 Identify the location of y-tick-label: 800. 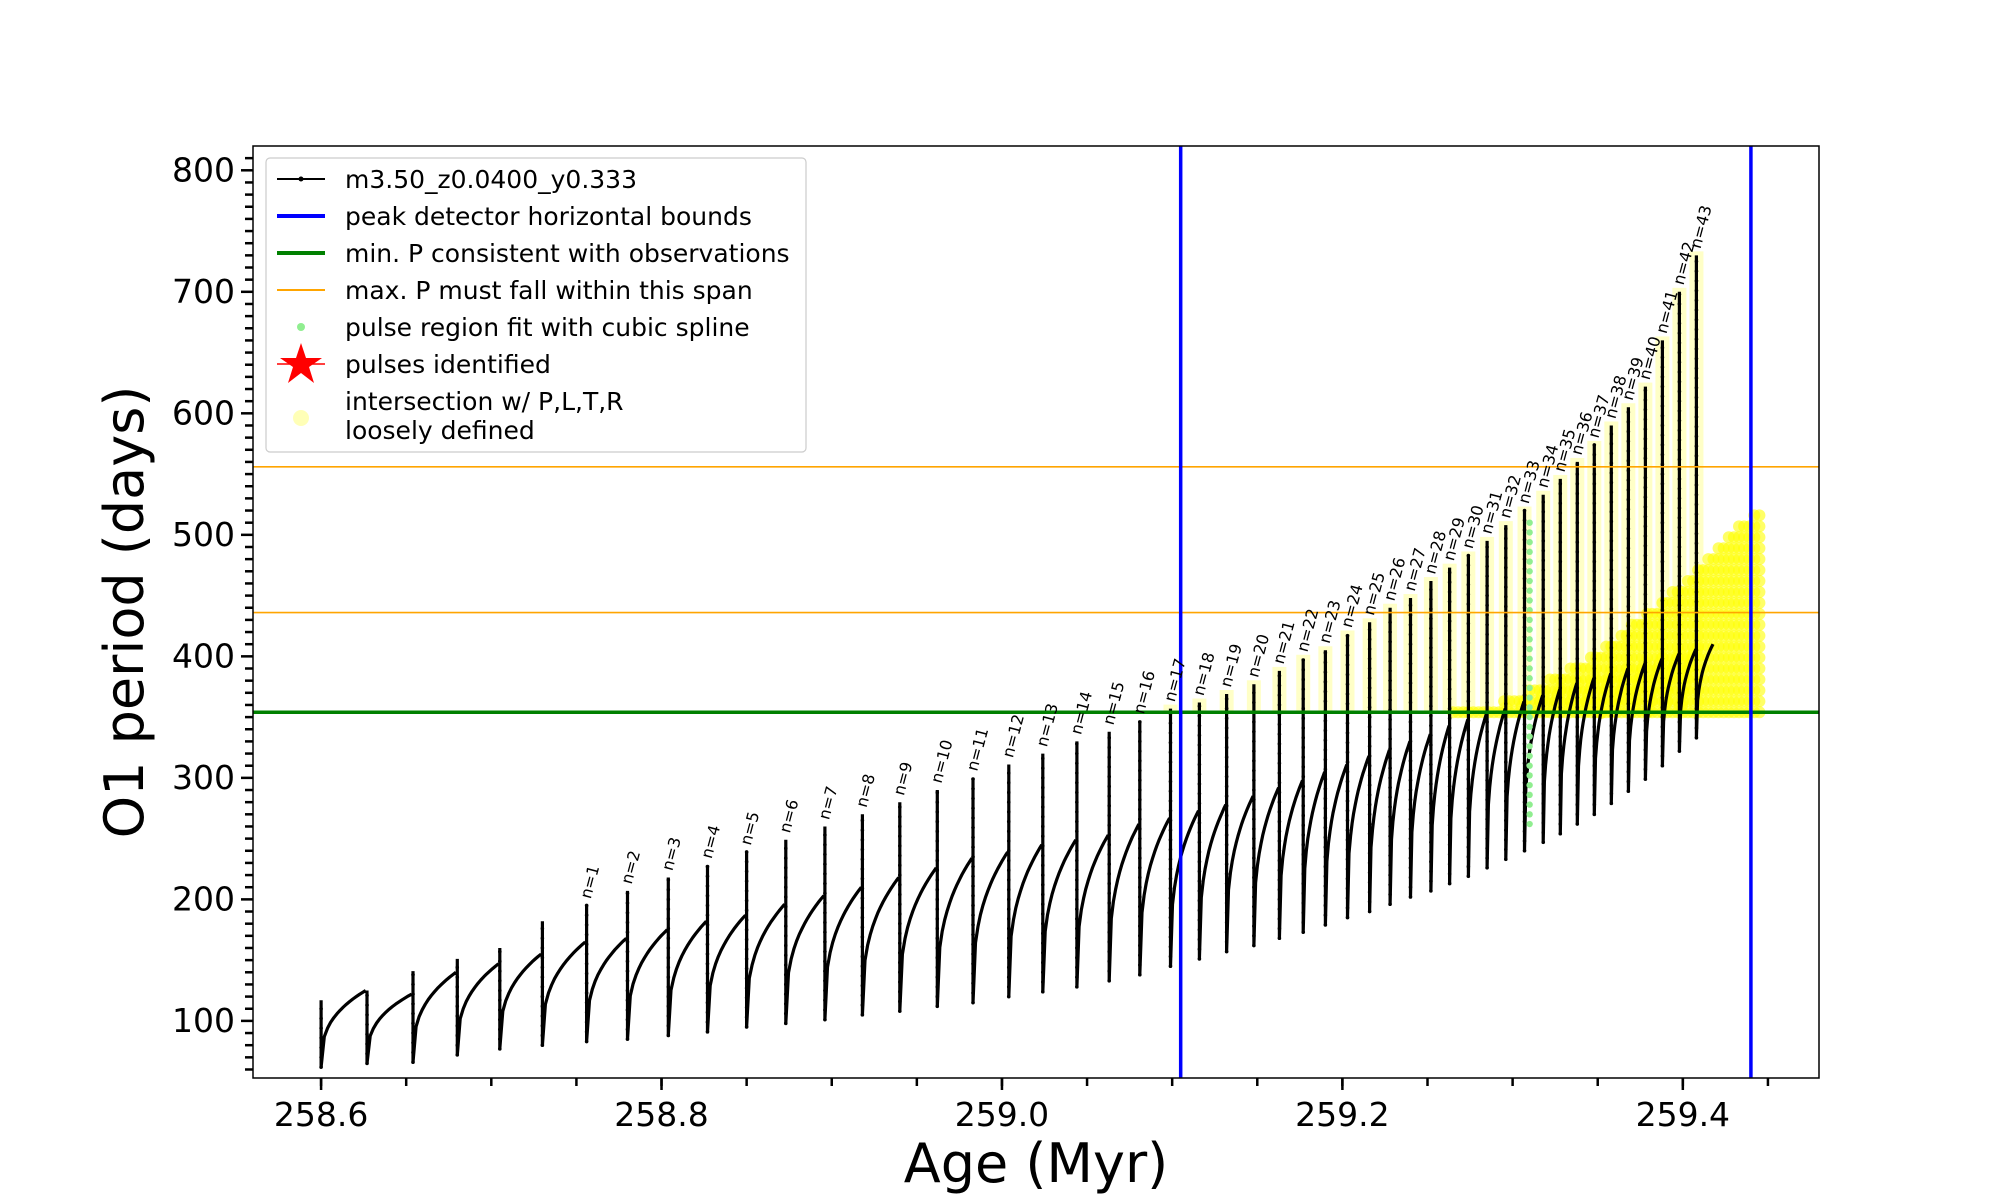
(203, 169).